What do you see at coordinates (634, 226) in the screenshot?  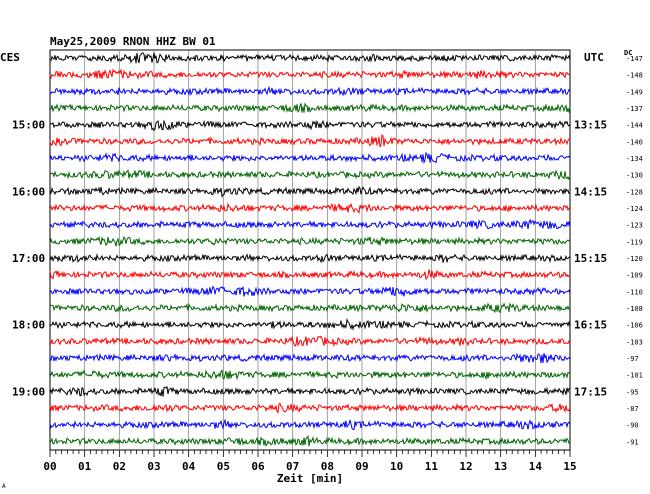 I see `dc-offset-label: -123` at bounding box center [634, 226].